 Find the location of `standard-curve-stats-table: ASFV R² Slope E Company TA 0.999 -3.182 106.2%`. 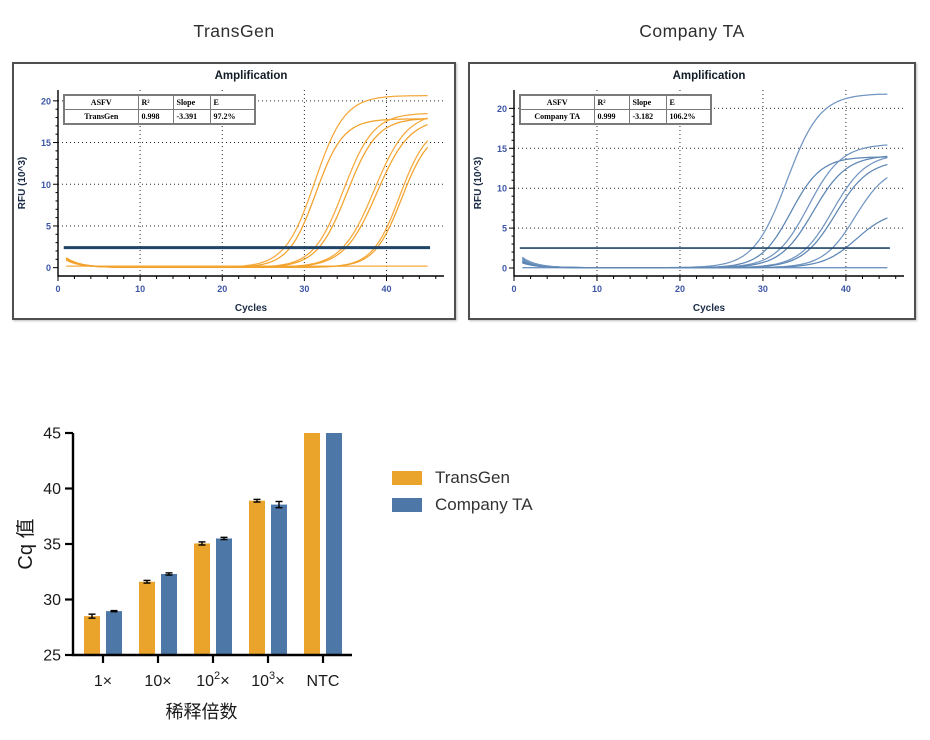

standard-curve-stats-table: ASFV R² Slope E Company TA 0.999 -3.182 106.2% is located at coordinates (615, 109).